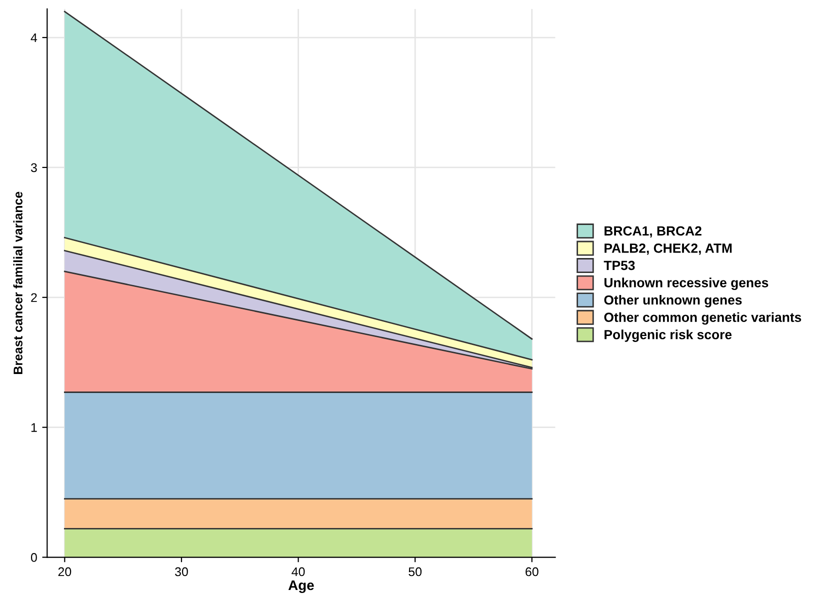 This screenshot has height=596, width=813. I want to click on legend-label: Unknown recessive genes, so click(686, 284).